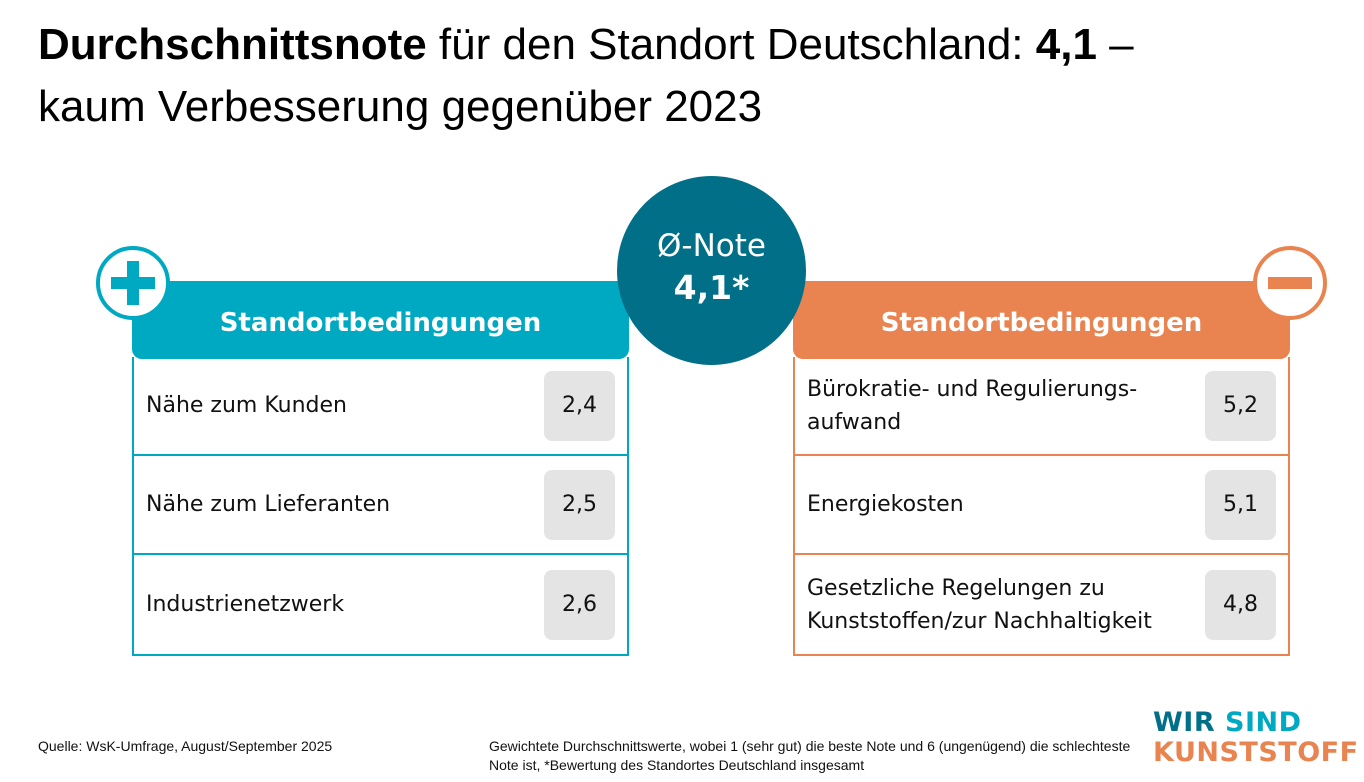 The height and width of the screenshot is (782, 1364). I want to click on average-label: Ø-Note, so click(711, 246).